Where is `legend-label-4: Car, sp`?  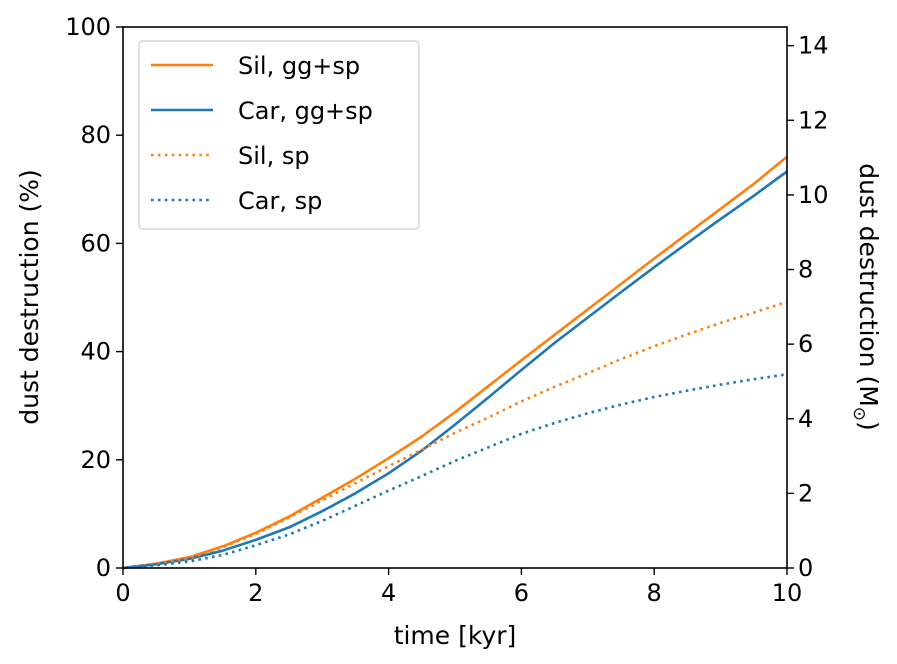 legend-label-4: Car, sp is located at coordinates (280, 201).